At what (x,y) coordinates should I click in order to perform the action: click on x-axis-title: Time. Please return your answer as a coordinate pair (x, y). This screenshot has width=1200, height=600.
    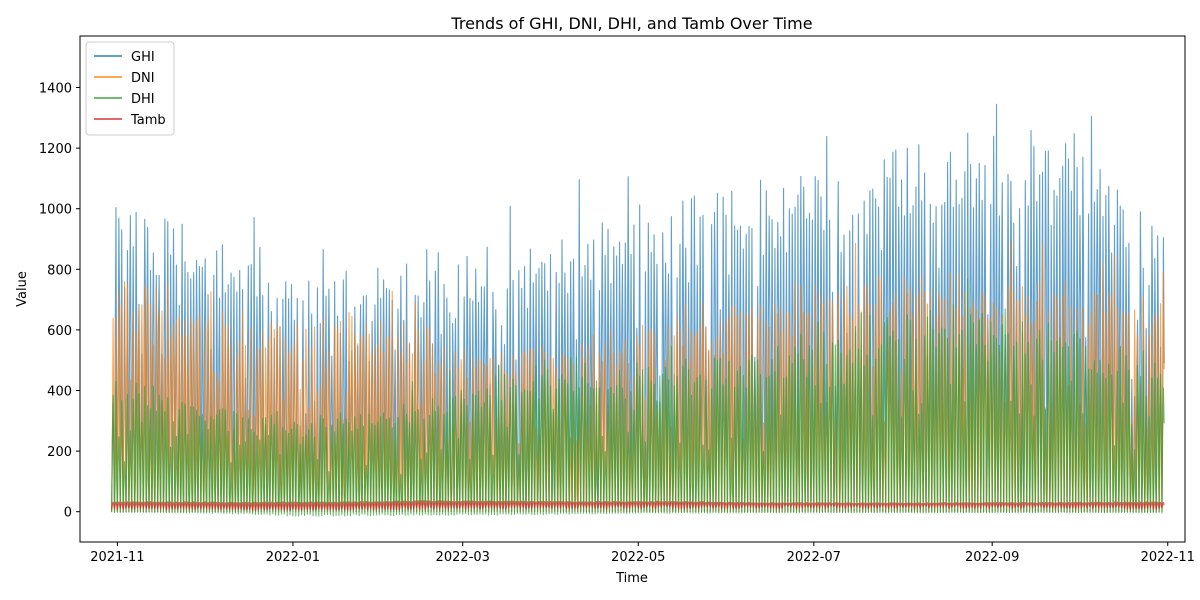
    Looking at the image, I should click on (631, 578).